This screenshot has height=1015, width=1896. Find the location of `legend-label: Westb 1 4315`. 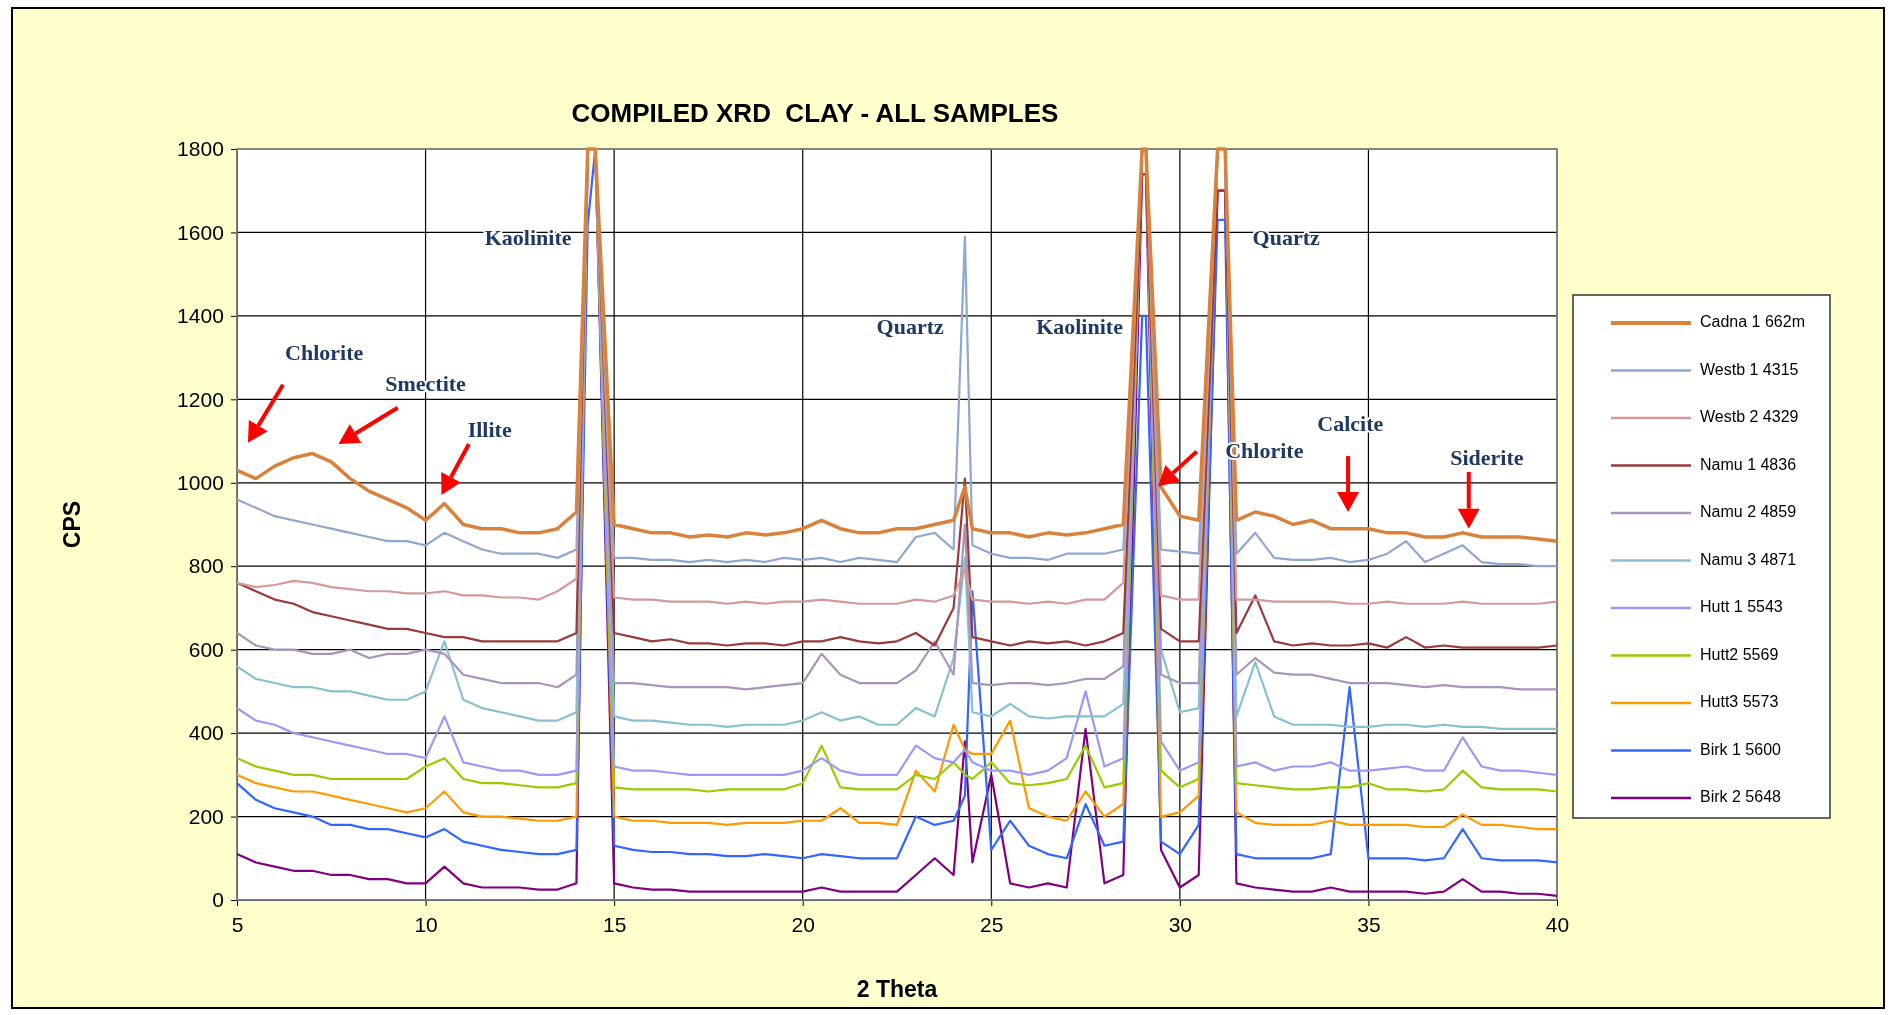

legend-label: Westb 1 4315 is located at coordinates (1749, 369).